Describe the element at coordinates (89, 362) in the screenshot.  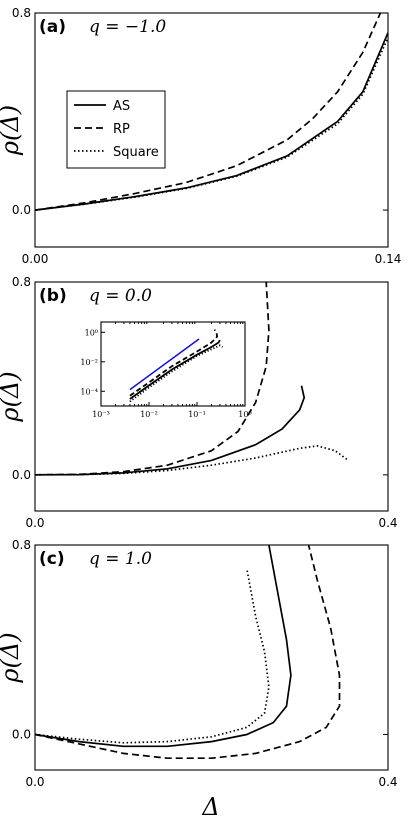
I see `inset-y-tick-label: 10⁻²` at that location.